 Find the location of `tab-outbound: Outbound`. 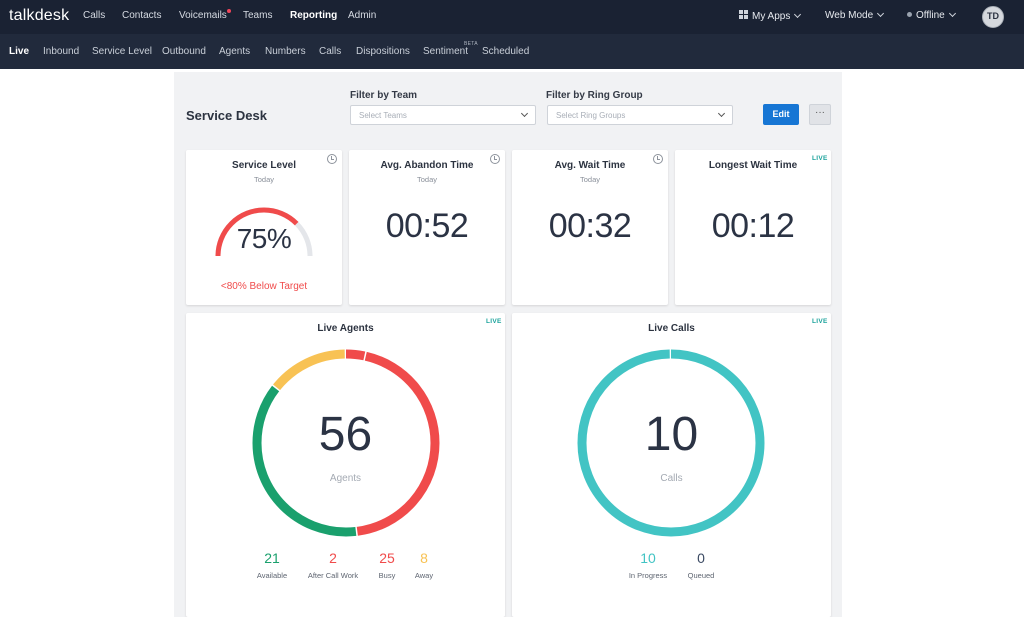

tab-outbound: Outbound is located at coordinates (184, 51).